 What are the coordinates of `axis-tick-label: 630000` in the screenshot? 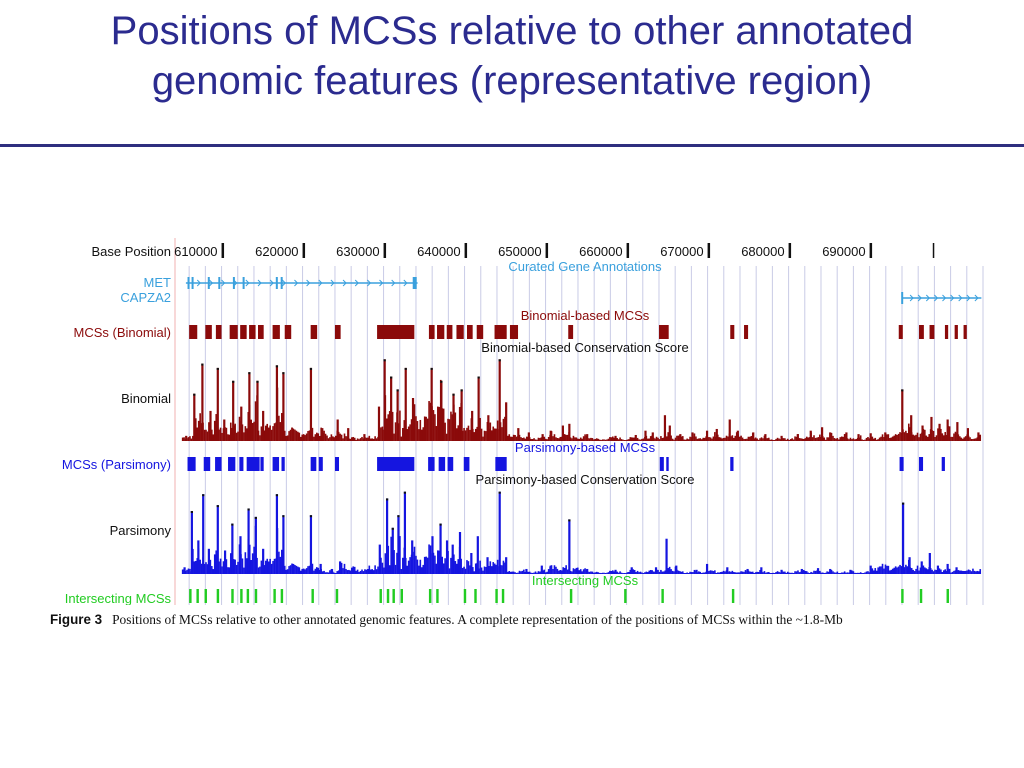 It's located at (357, 251).